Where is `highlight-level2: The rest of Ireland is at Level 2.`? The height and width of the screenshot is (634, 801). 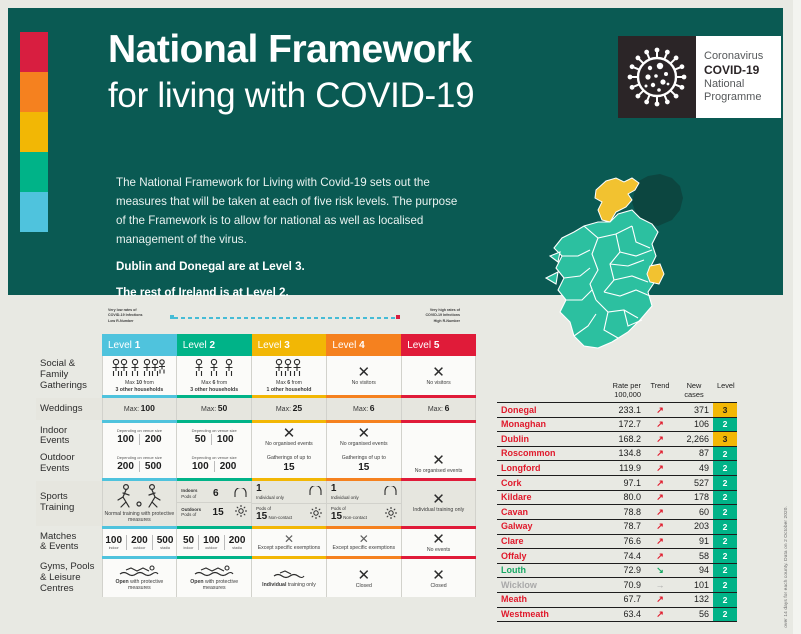
highlight-level2: The rest of Ireland is at Level 2. is located at coordinates (202, 293).